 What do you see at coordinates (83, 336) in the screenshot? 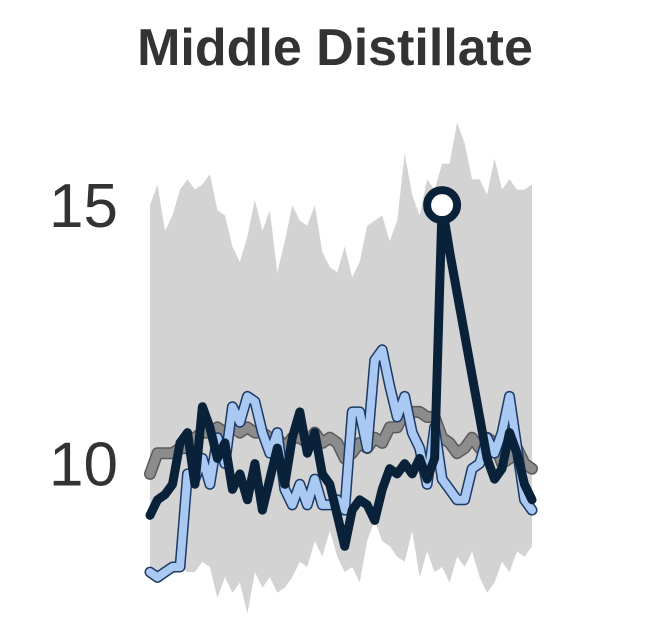
I see `y-tick-layer: 10 15` at bounding box center [83, 336].